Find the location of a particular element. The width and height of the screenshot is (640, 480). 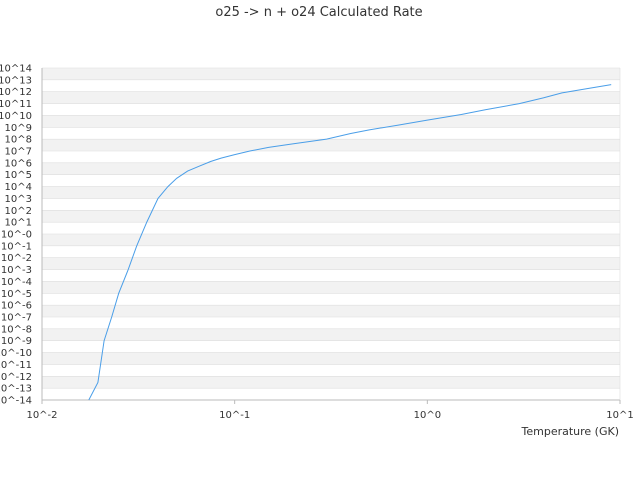

y-tick-label: 10^12 is located at coordinates (16, 92).